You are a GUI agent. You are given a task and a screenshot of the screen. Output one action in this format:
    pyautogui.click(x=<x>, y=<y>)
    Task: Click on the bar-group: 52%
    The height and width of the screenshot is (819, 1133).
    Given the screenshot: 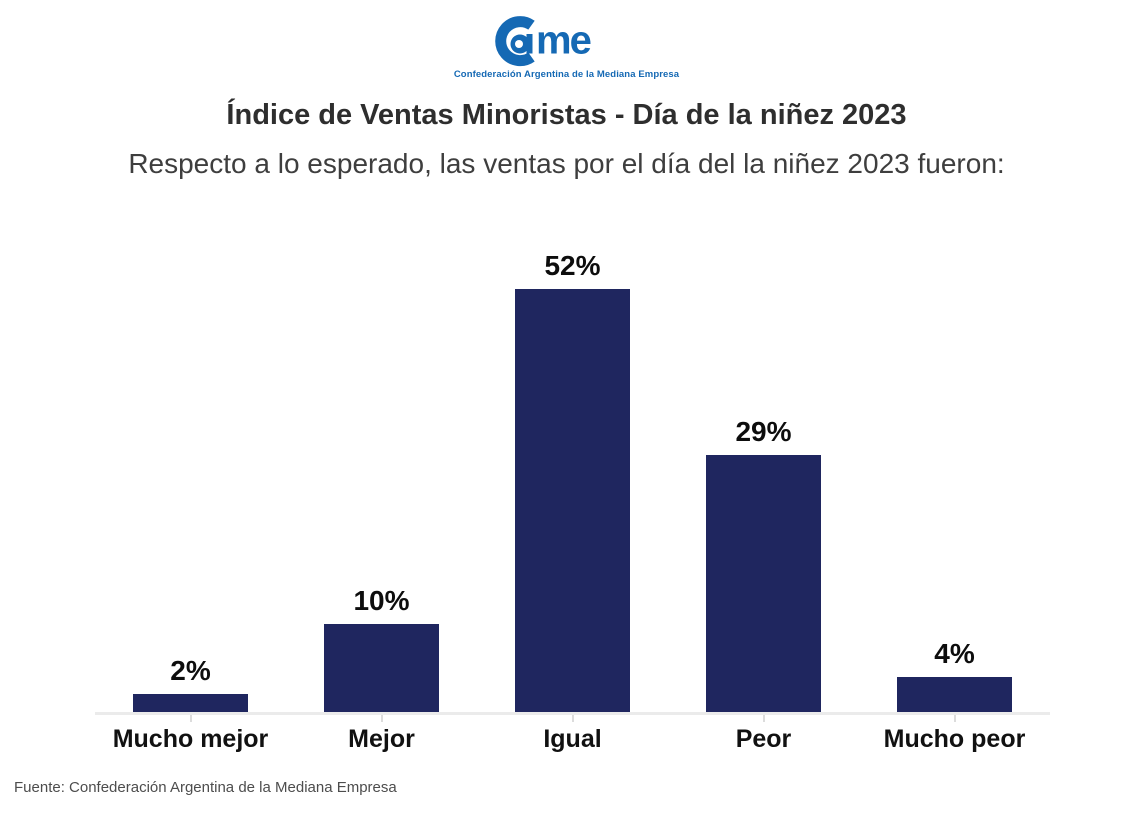 What is the action you would take?
    pyautogui.click(x=572, y=482)
    